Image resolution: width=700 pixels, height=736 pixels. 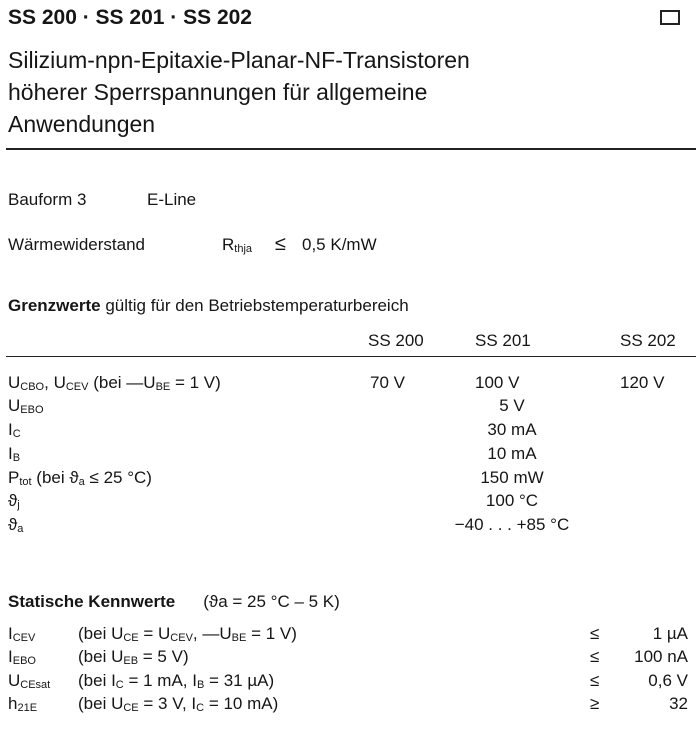 I want to click on parameter-condition: (bei UEB = 5 V), so click(x=133, y=657).